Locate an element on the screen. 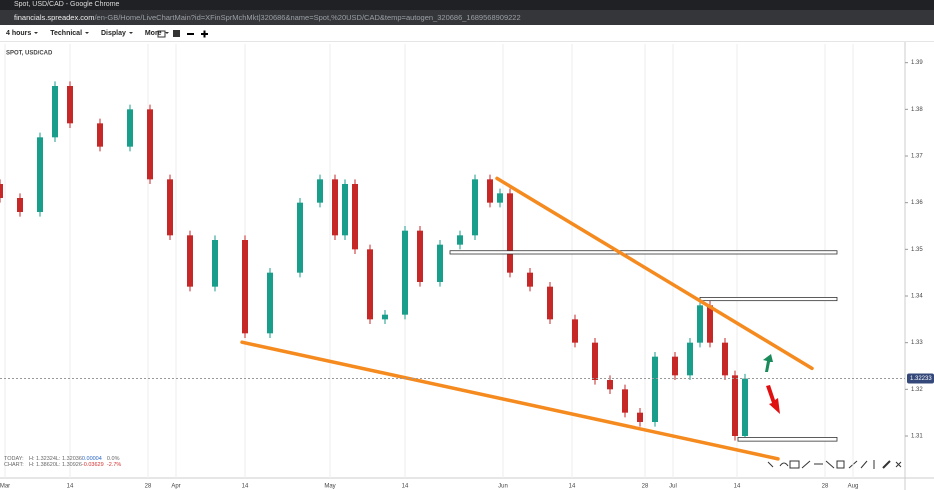  chart-toolbar: 4 hours Technical Display More is located at coordinates (467, 34).